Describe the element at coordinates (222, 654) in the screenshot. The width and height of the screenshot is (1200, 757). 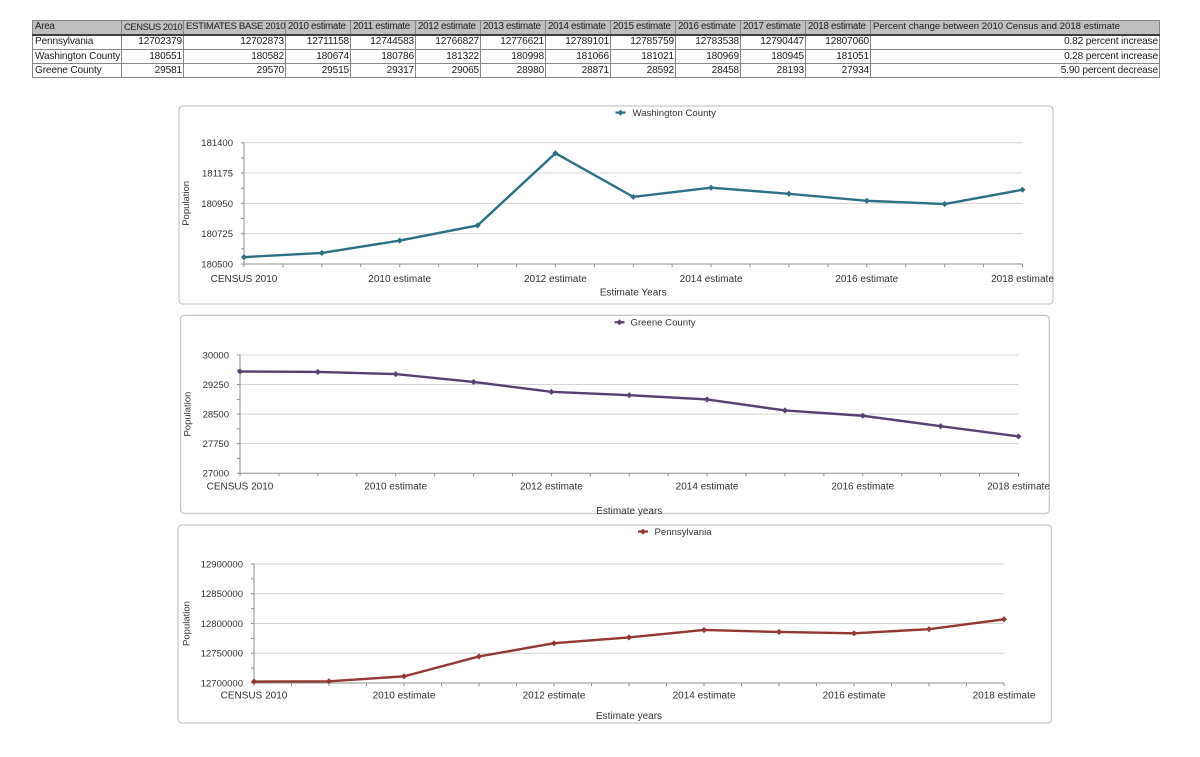
I see `svg-text: 12750000` at that location.